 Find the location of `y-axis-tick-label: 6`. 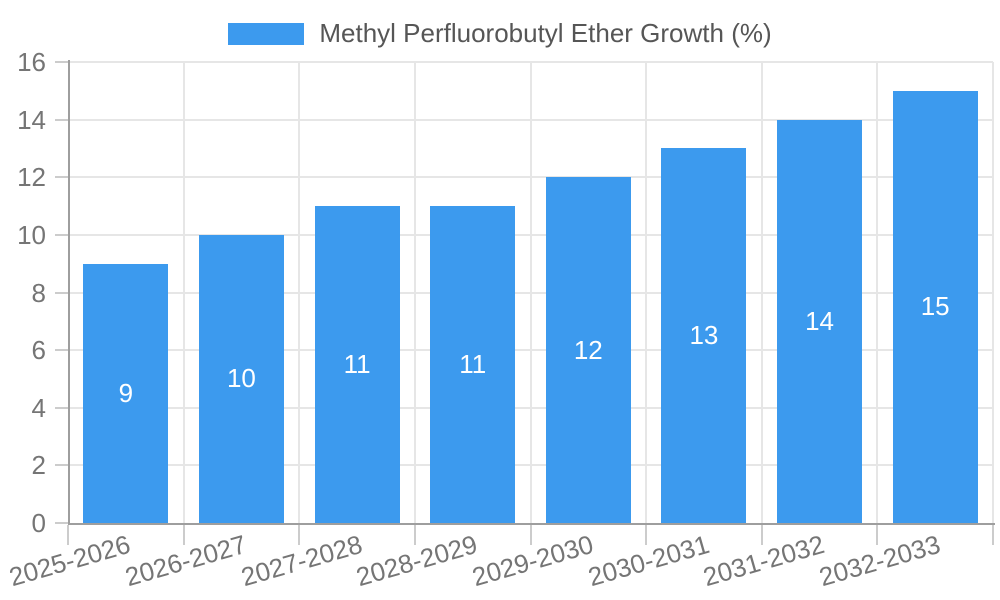

y-axis-tick-label: 6 is located at coordinates (38, 350).